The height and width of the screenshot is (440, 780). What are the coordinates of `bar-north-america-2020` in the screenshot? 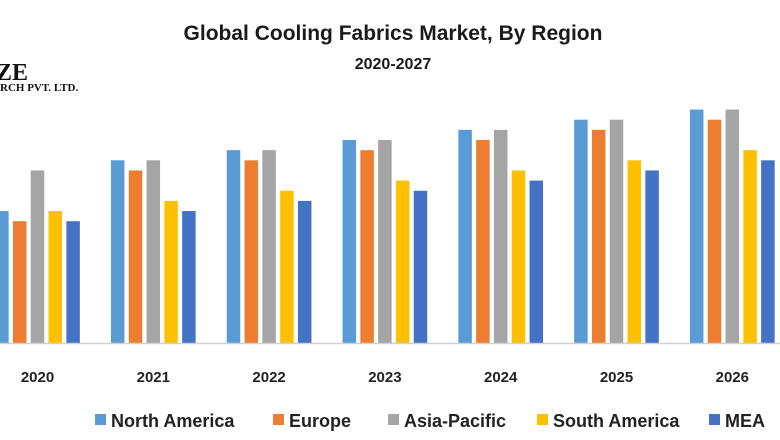 It's located at (4, 277).